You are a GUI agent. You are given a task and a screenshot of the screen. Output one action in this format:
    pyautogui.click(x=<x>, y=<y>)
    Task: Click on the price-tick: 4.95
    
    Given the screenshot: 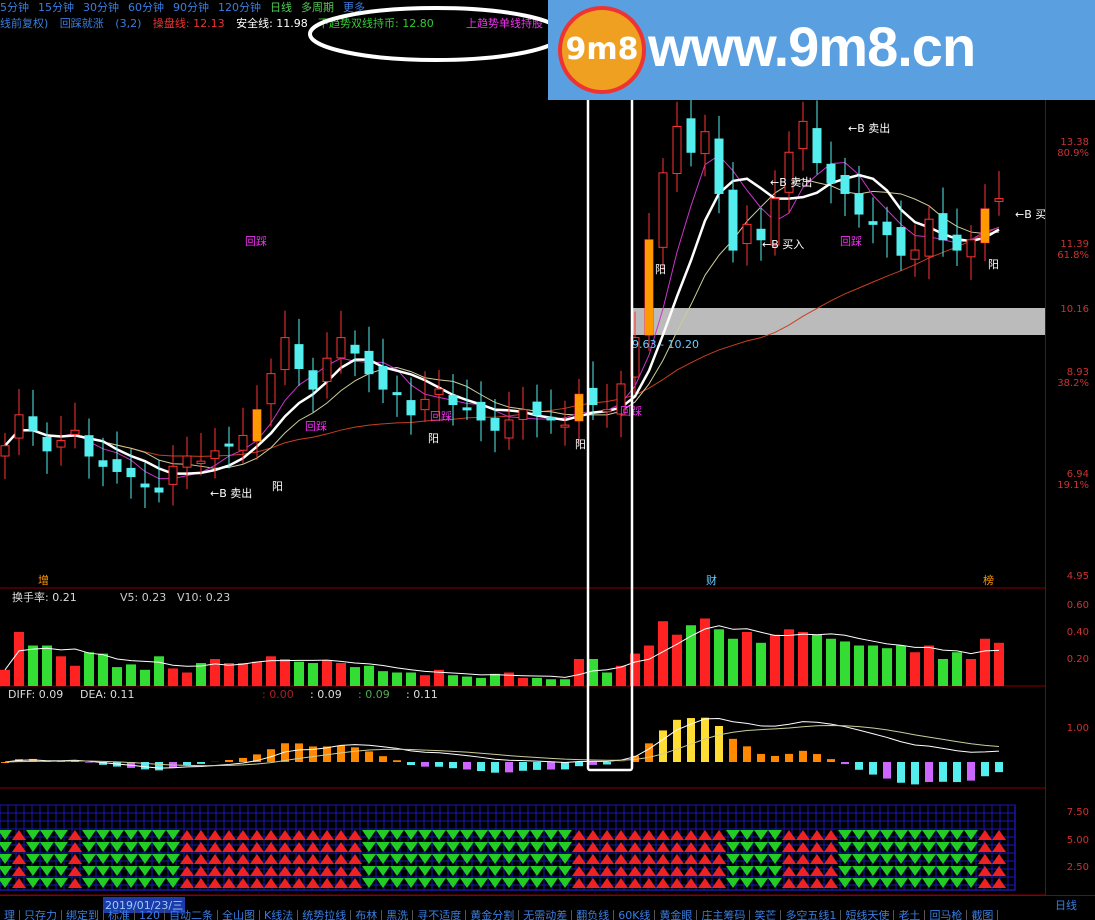 What is the action you would take?
    pyautogui.click(x=1078, y=576)
    